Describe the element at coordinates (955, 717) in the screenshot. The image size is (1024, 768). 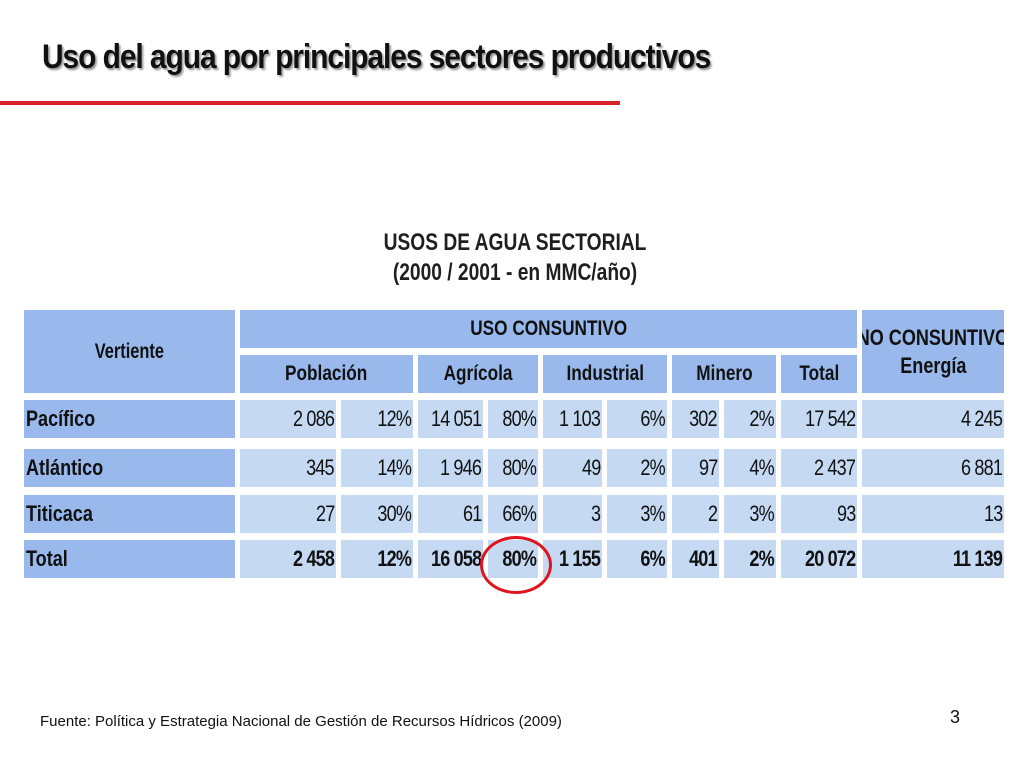
I see `page-number: 3` at that location.